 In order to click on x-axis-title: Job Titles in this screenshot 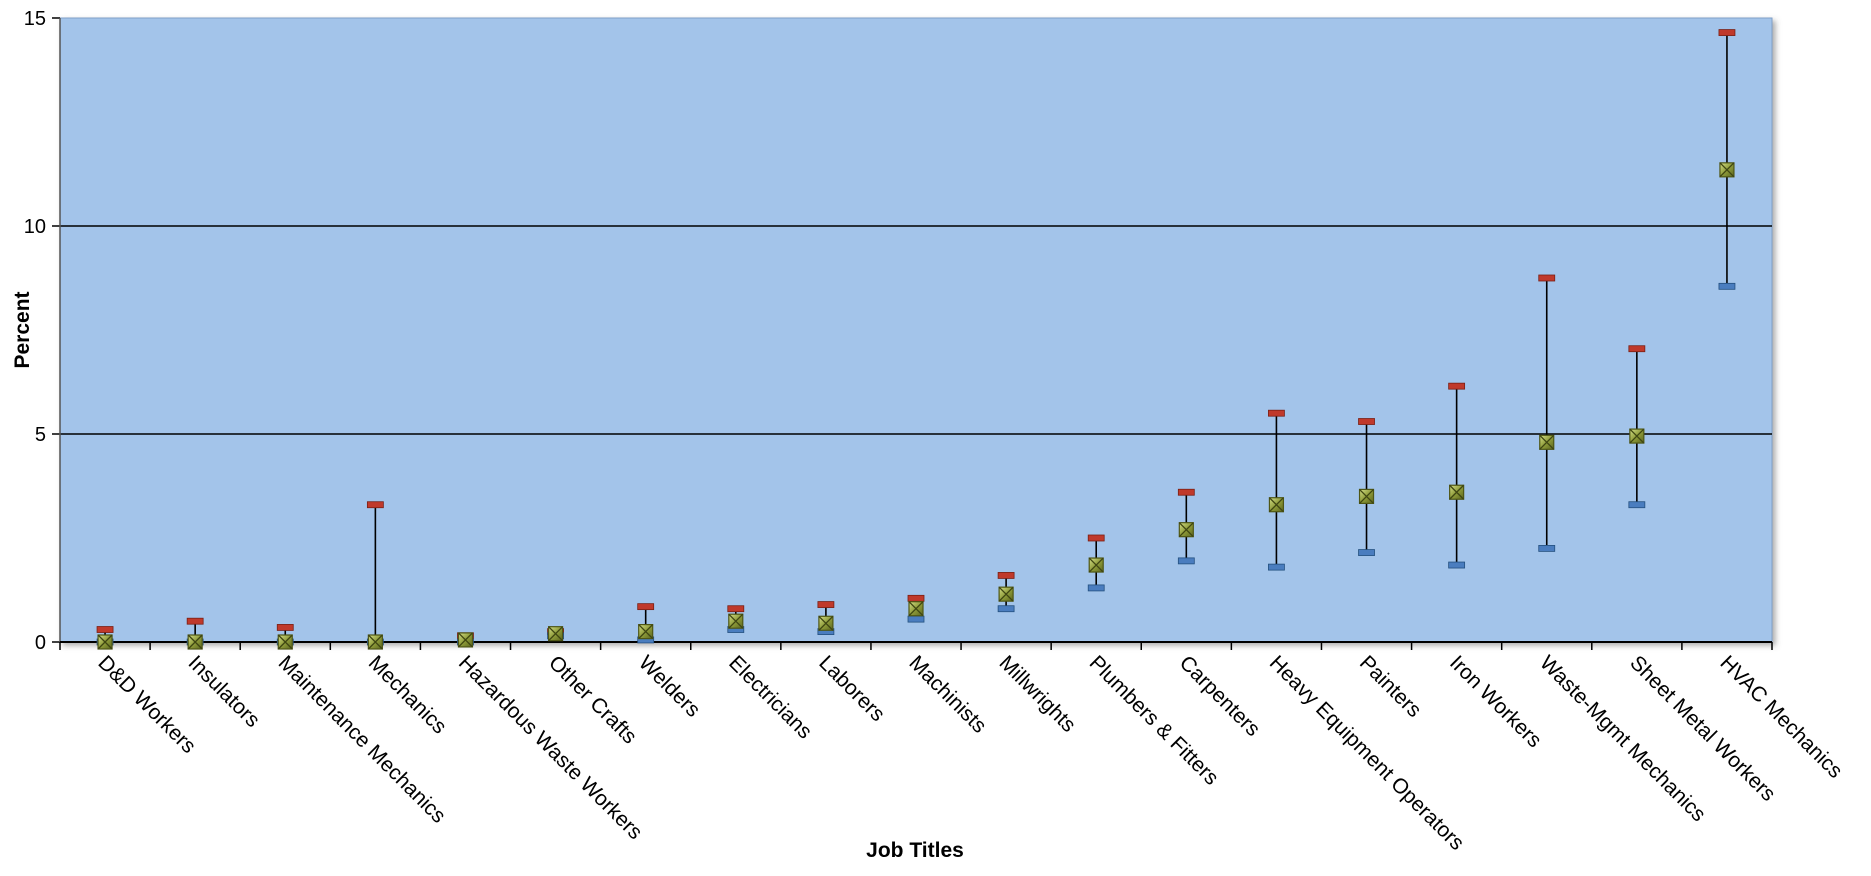, I will do `click(915, 850)`.